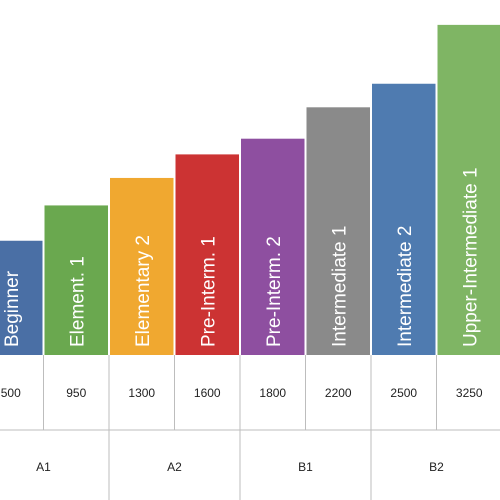  Describe the element at coordinates (141, 393) in the screenshot. I see `value-label: 1300` at that location.